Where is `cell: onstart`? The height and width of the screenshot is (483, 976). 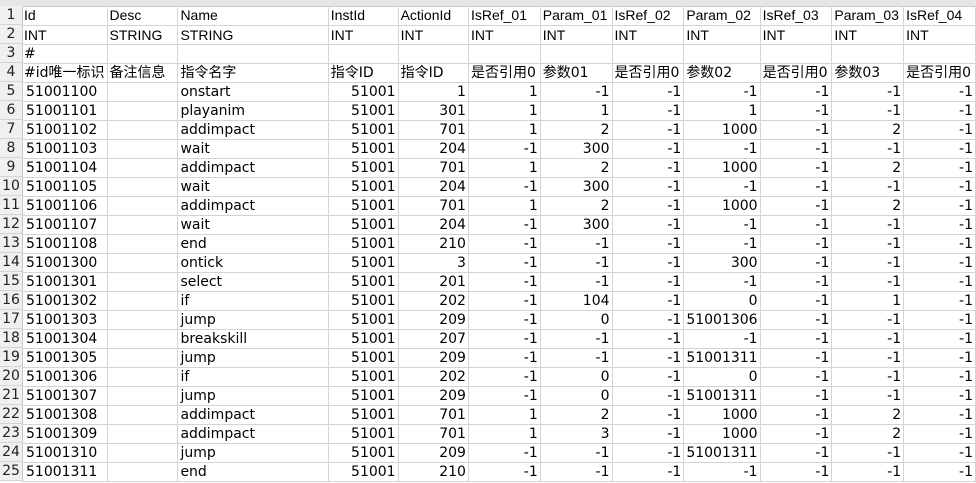 cell: onstart is located at coordinates (253, 92).